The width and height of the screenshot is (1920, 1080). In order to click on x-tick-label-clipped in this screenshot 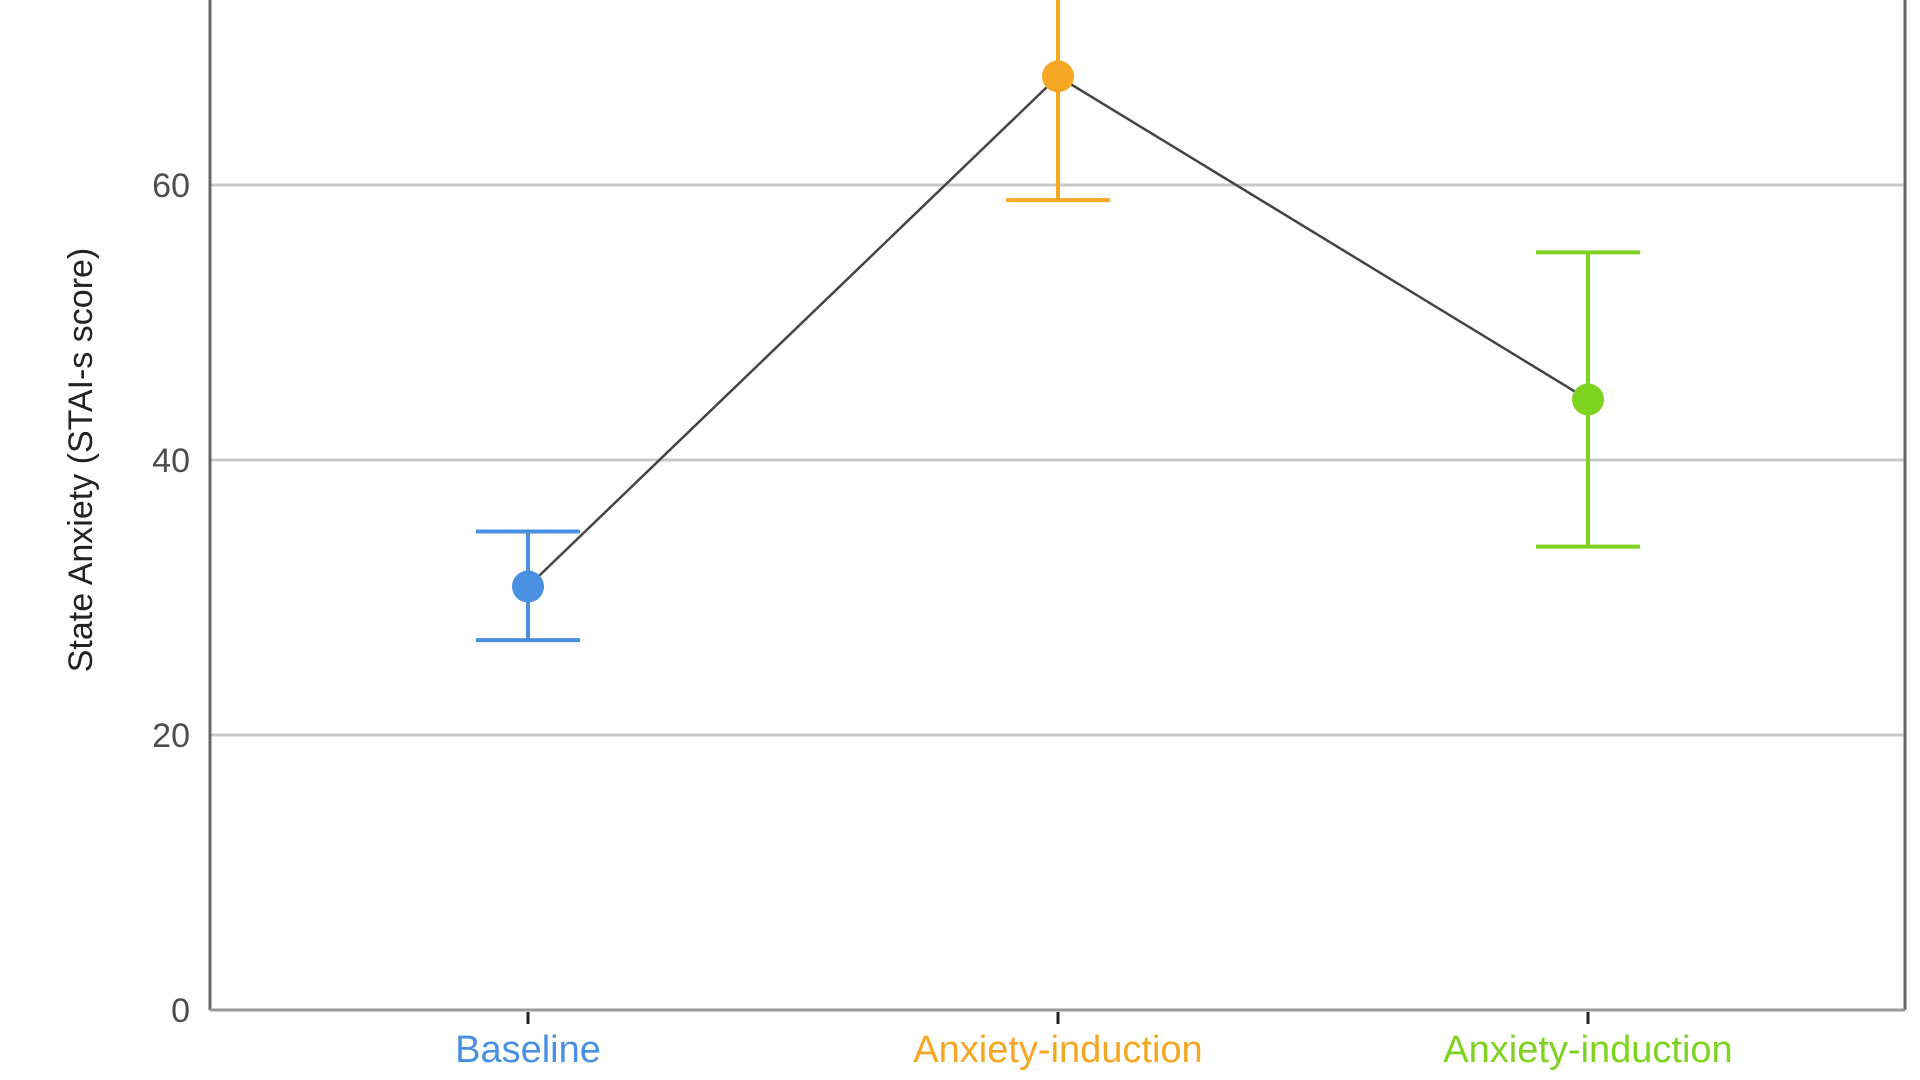, I will do `click(1588, 1076)`.